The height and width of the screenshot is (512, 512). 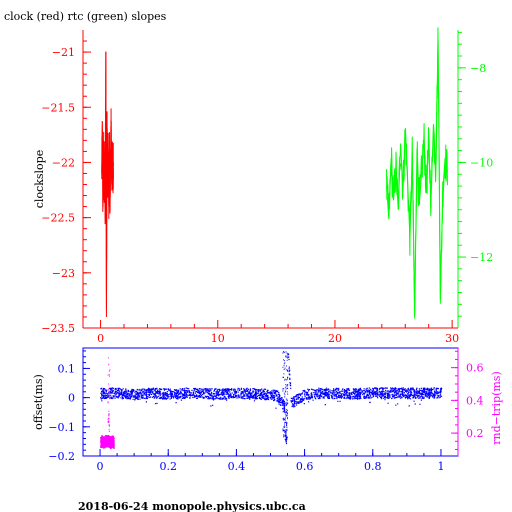 What do you see at coordinates (63, 162) in the screenshot?
I see `y-tick-label: −22` at bounding box center [63, 162].